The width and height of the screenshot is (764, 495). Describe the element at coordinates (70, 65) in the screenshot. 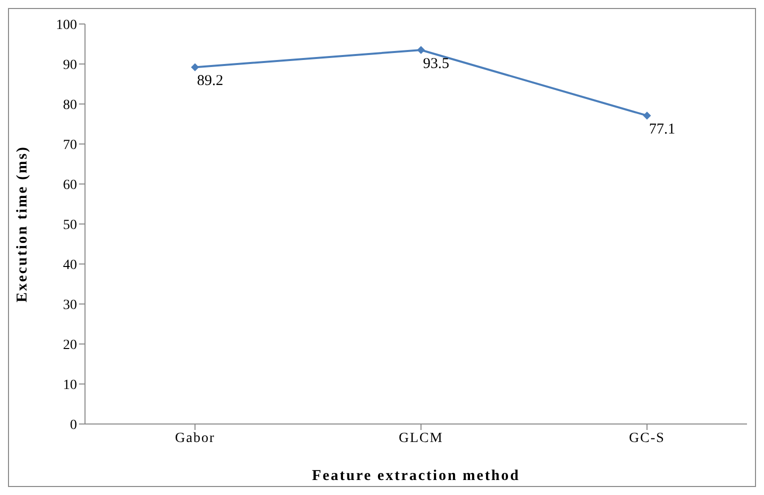

I see `y-tick-label: 90` at that location.